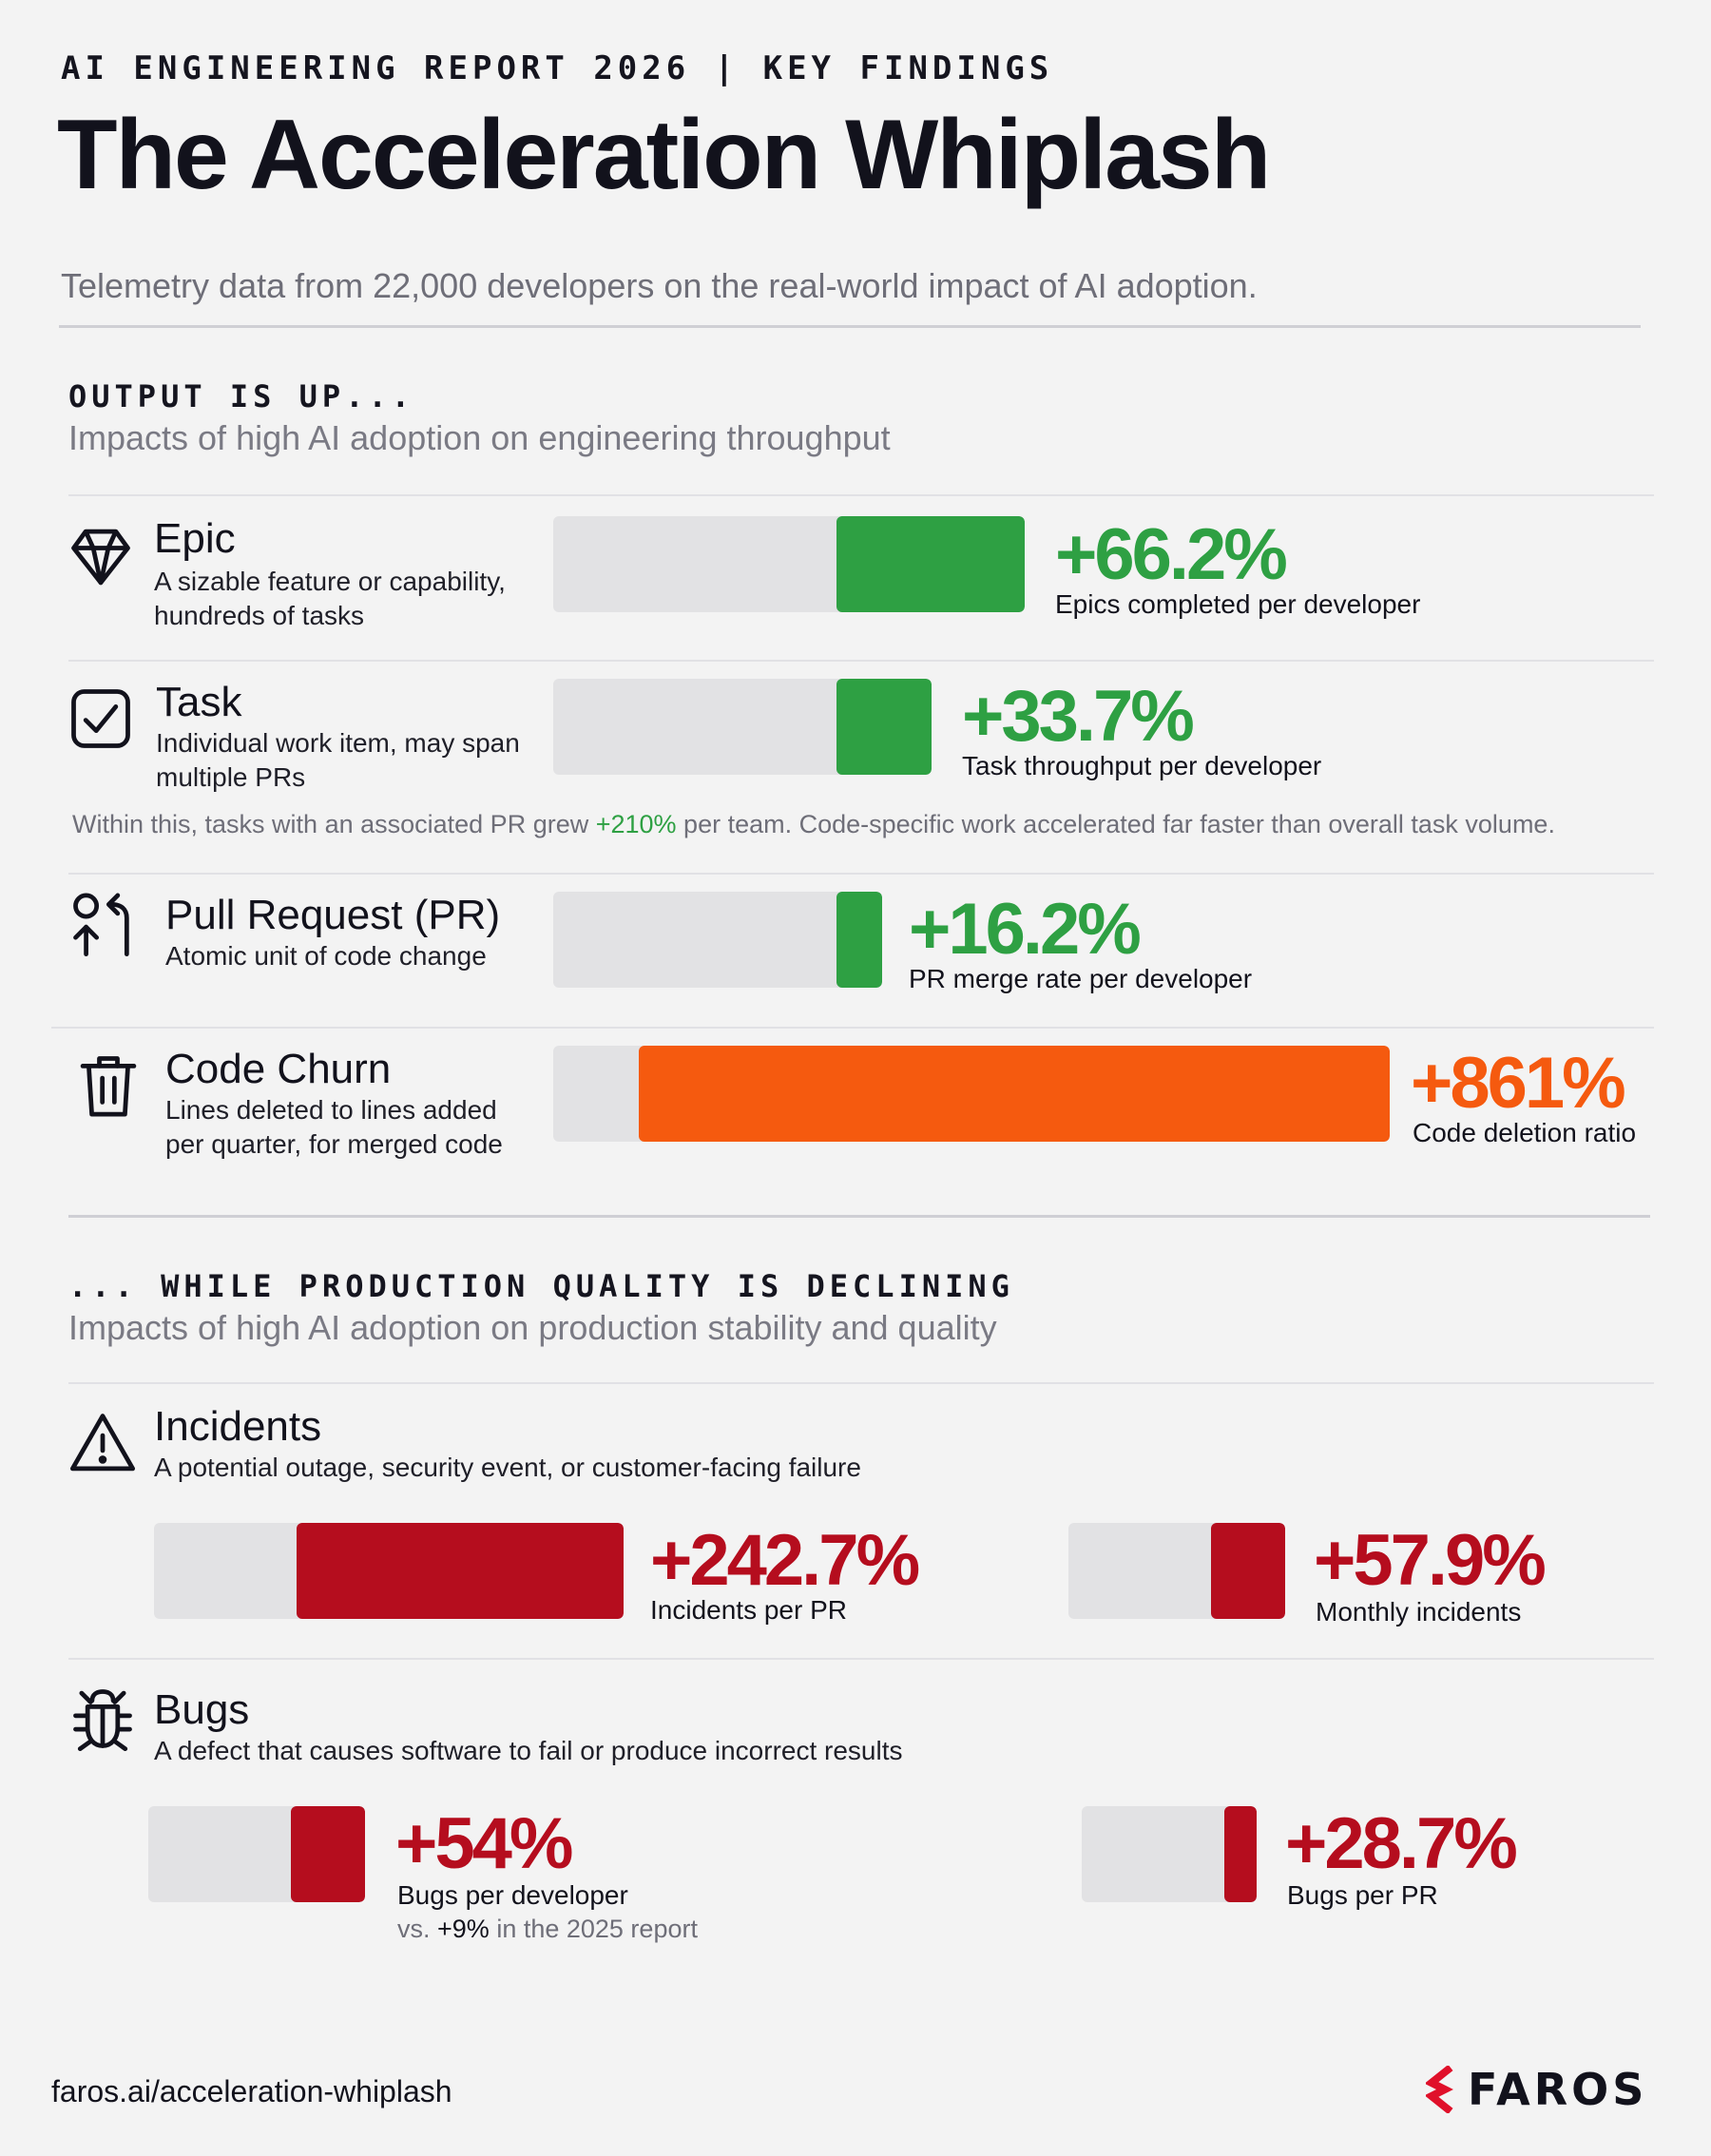 Image resolution: width=1711 pixels, height=2156 pixels. What do you see at coordinates (850, 326) in the screenshot?
I see `header-divider` at bounding box center [850, 326].